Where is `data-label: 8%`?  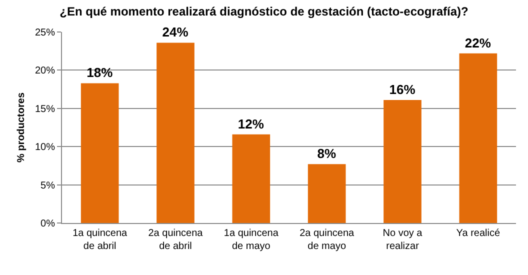
data-label: 8% is located at coordinates (326, 154).